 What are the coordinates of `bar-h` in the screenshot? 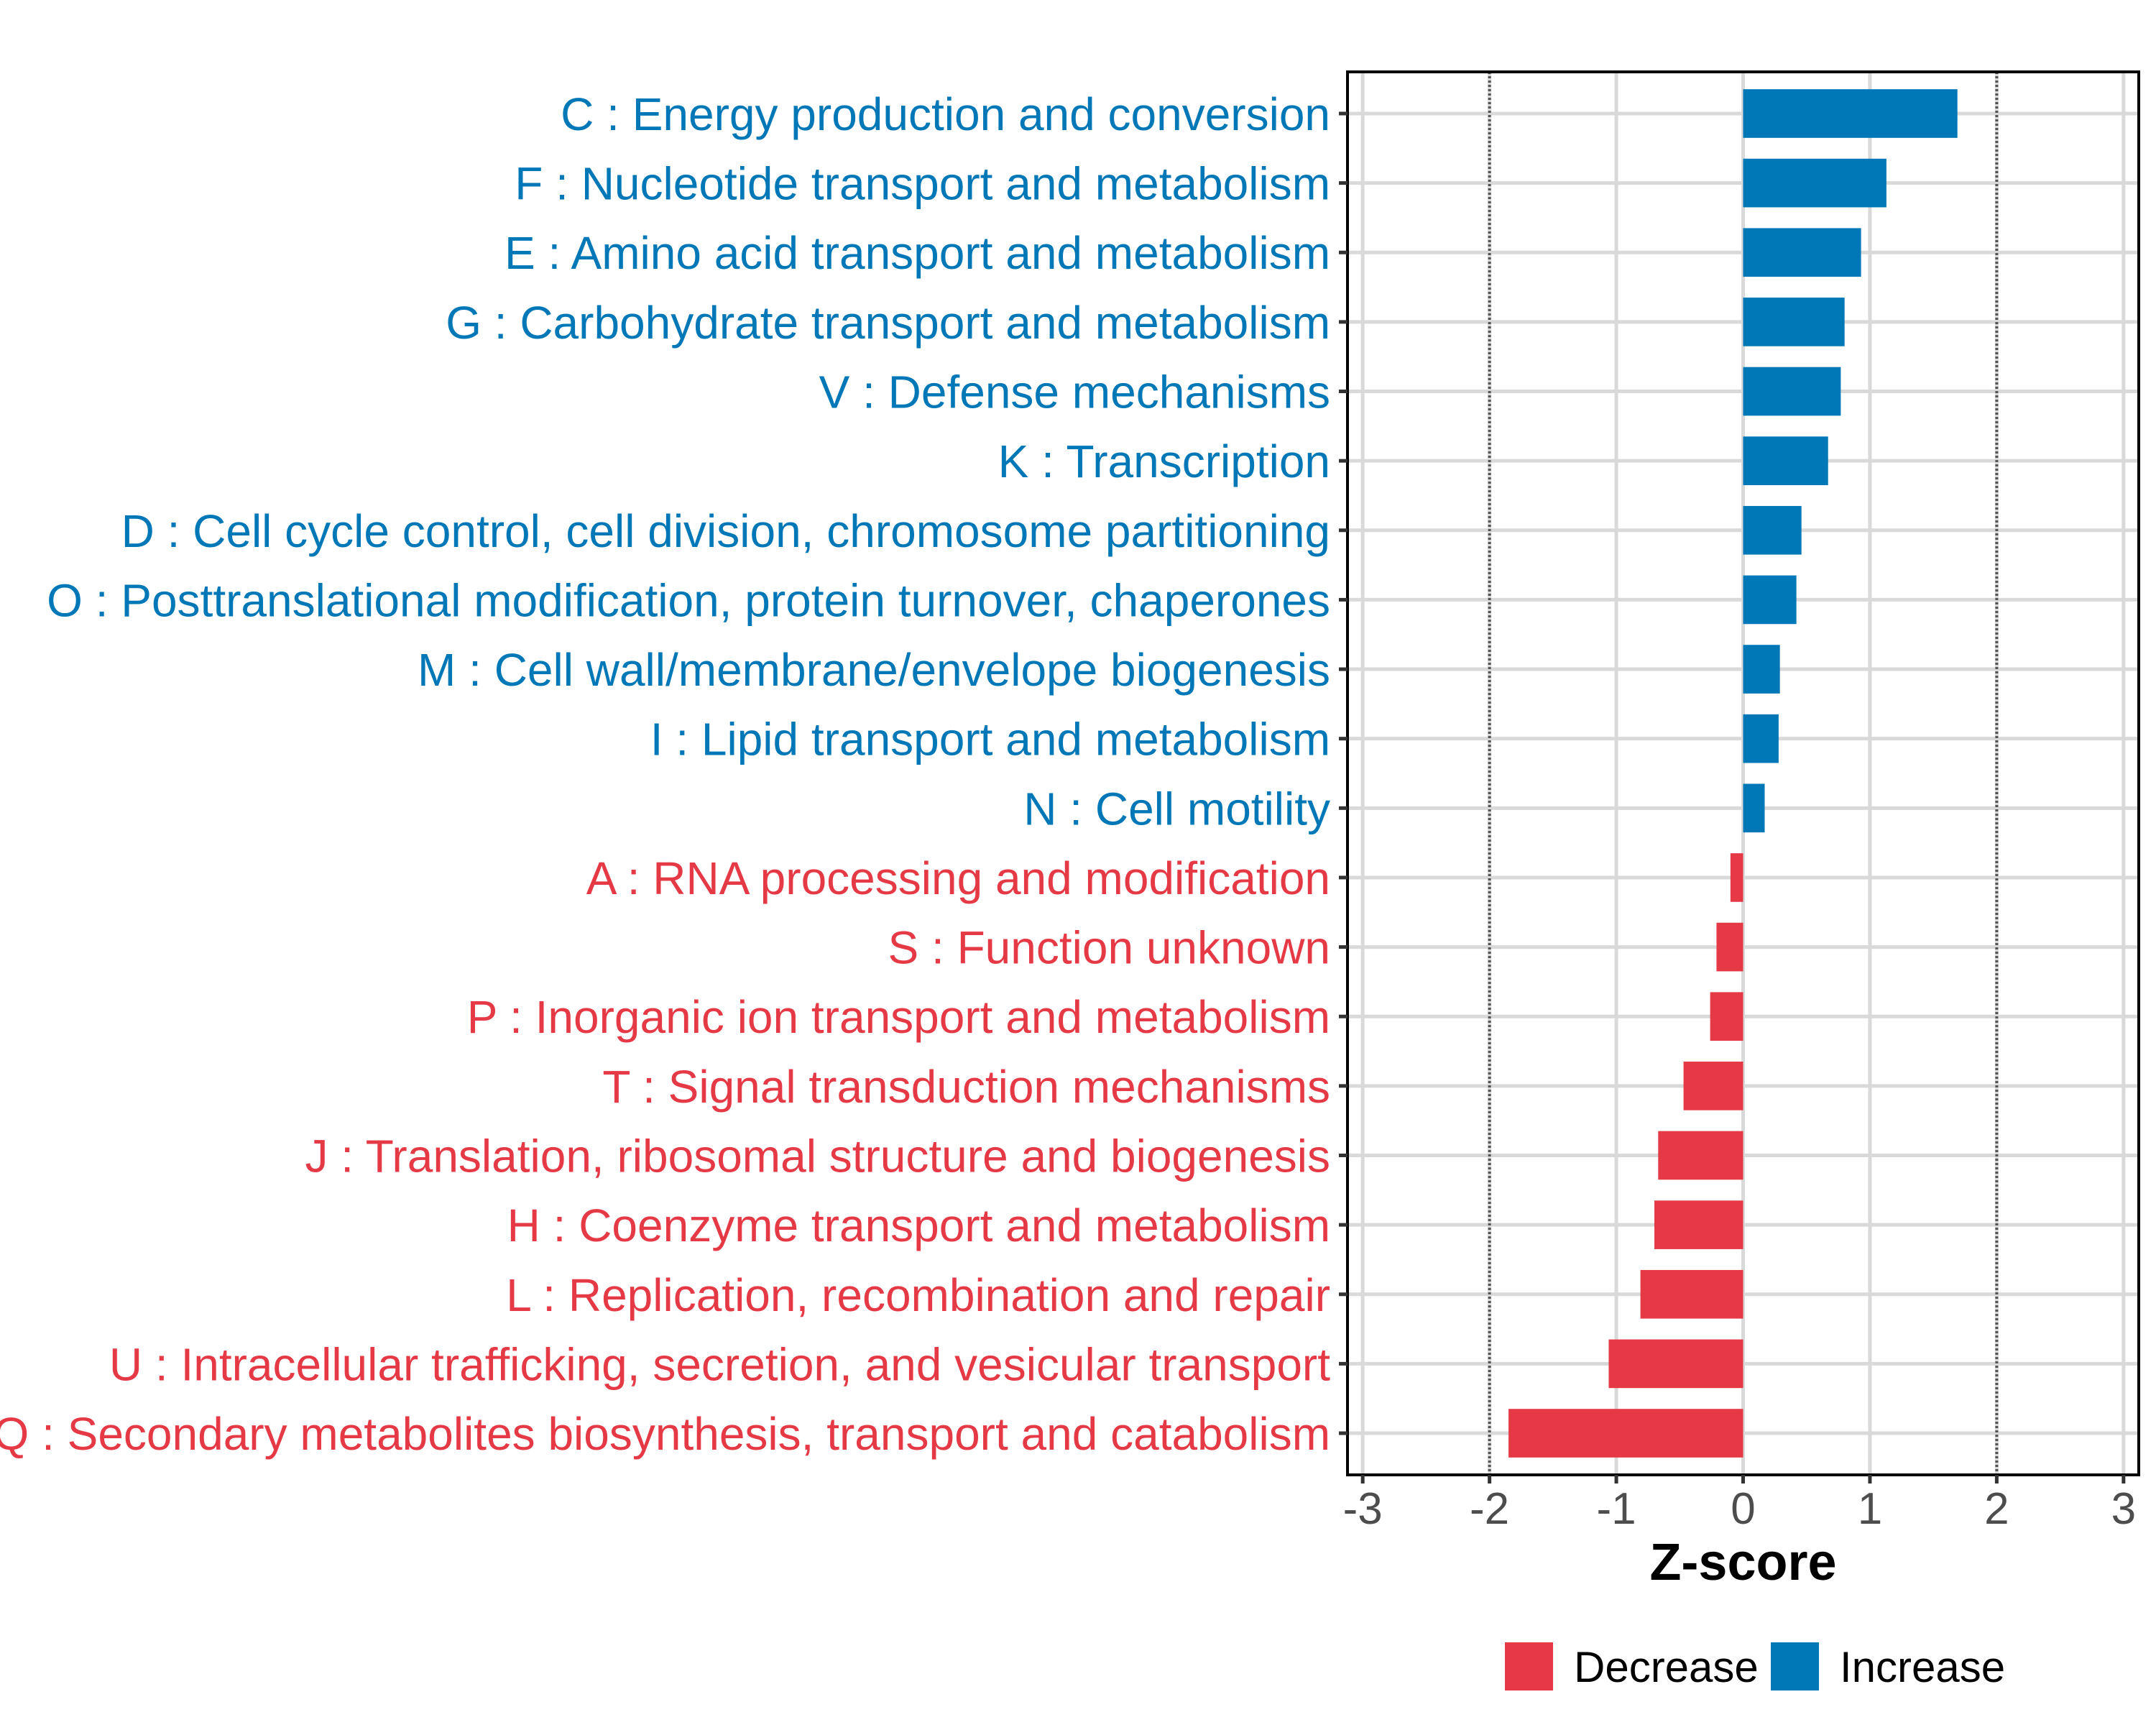 It's located at (1698, 1224).